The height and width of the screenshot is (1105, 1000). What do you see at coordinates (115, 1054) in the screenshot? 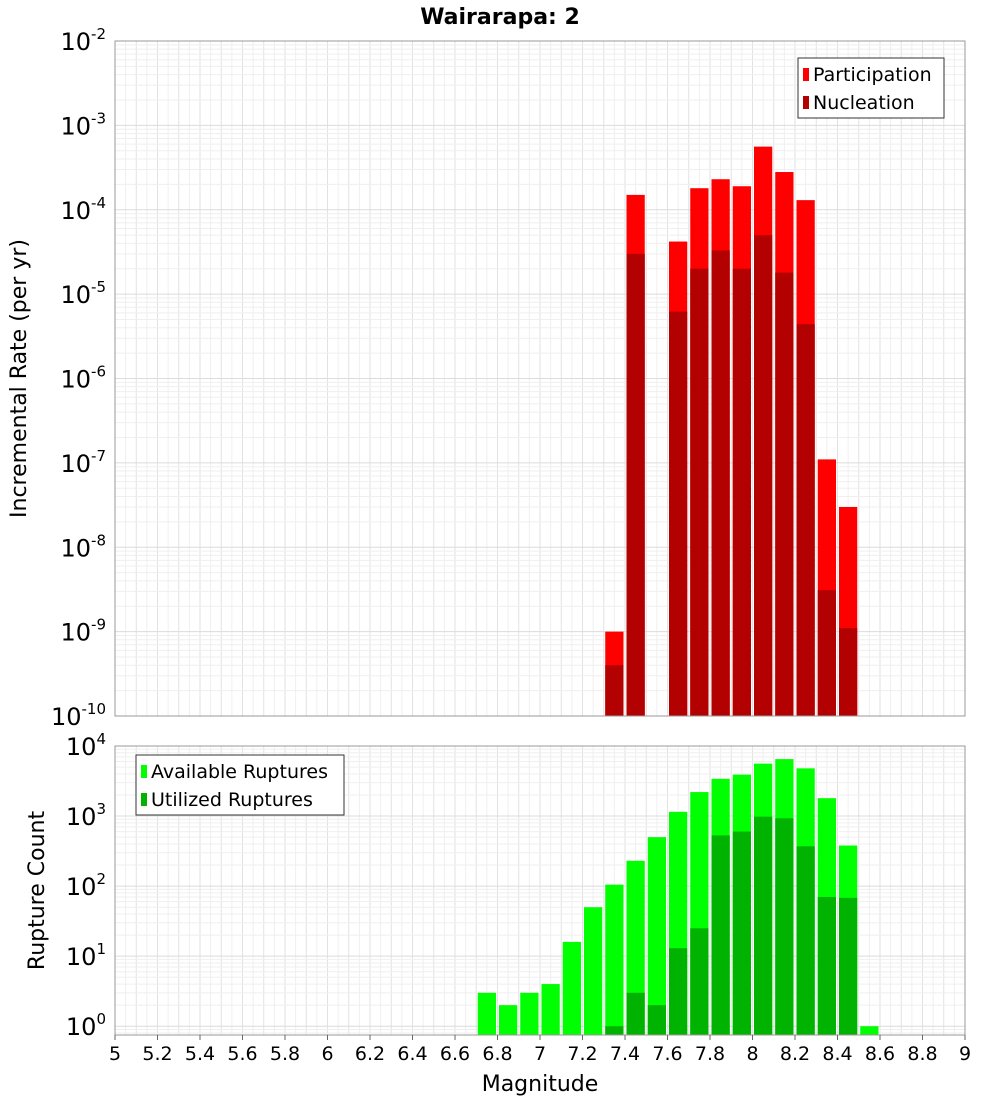
I see `x-tick-label: 5` at bounding box center [115, 1054].